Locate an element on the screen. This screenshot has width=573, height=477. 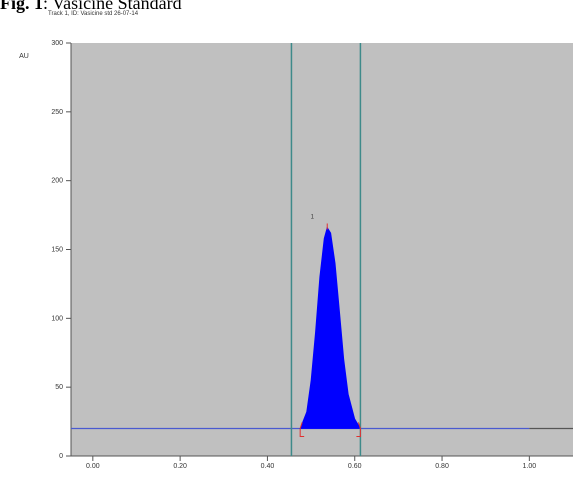
x-tick-label: 0.80 is located at coordinates (442, 466).